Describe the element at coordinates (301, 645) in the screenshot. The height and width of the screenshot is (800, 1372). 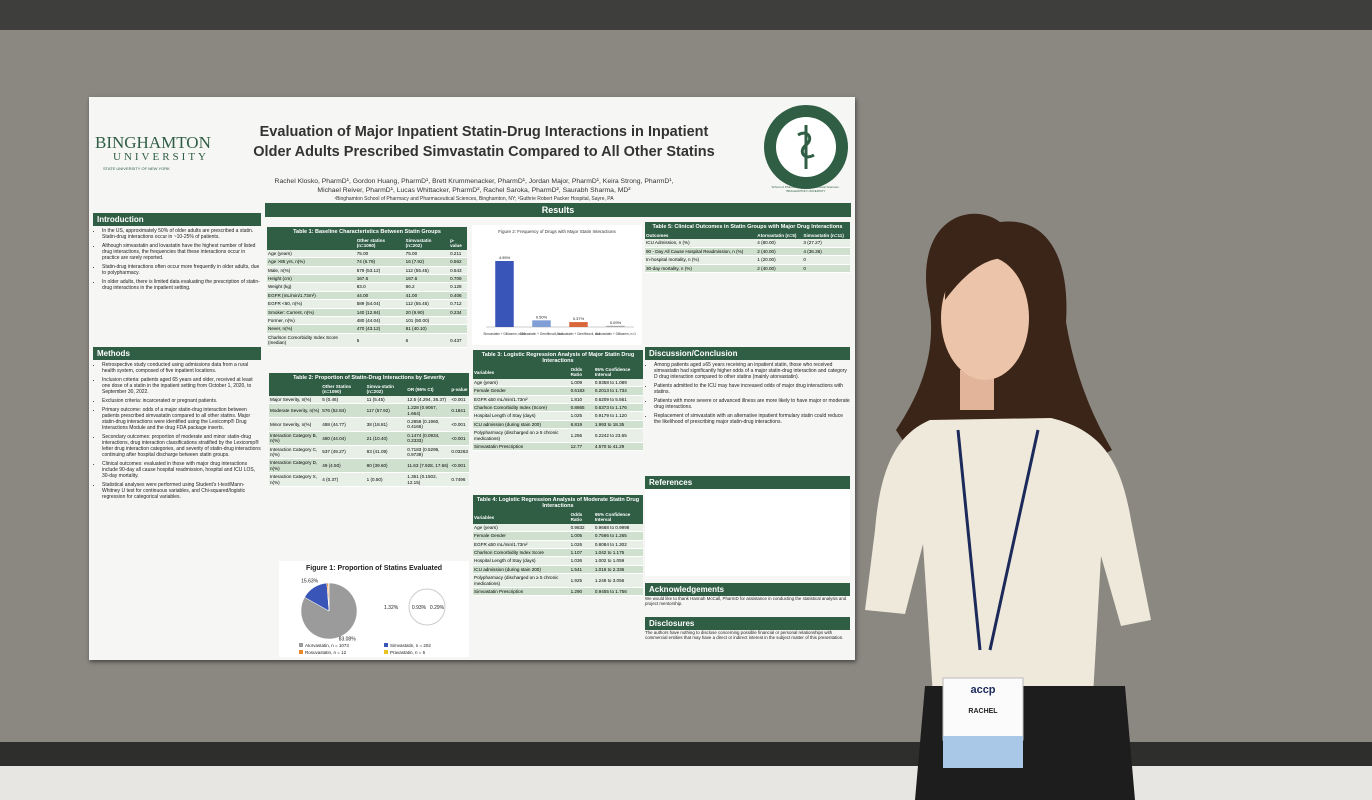
I see `legend-swatch` at that location.